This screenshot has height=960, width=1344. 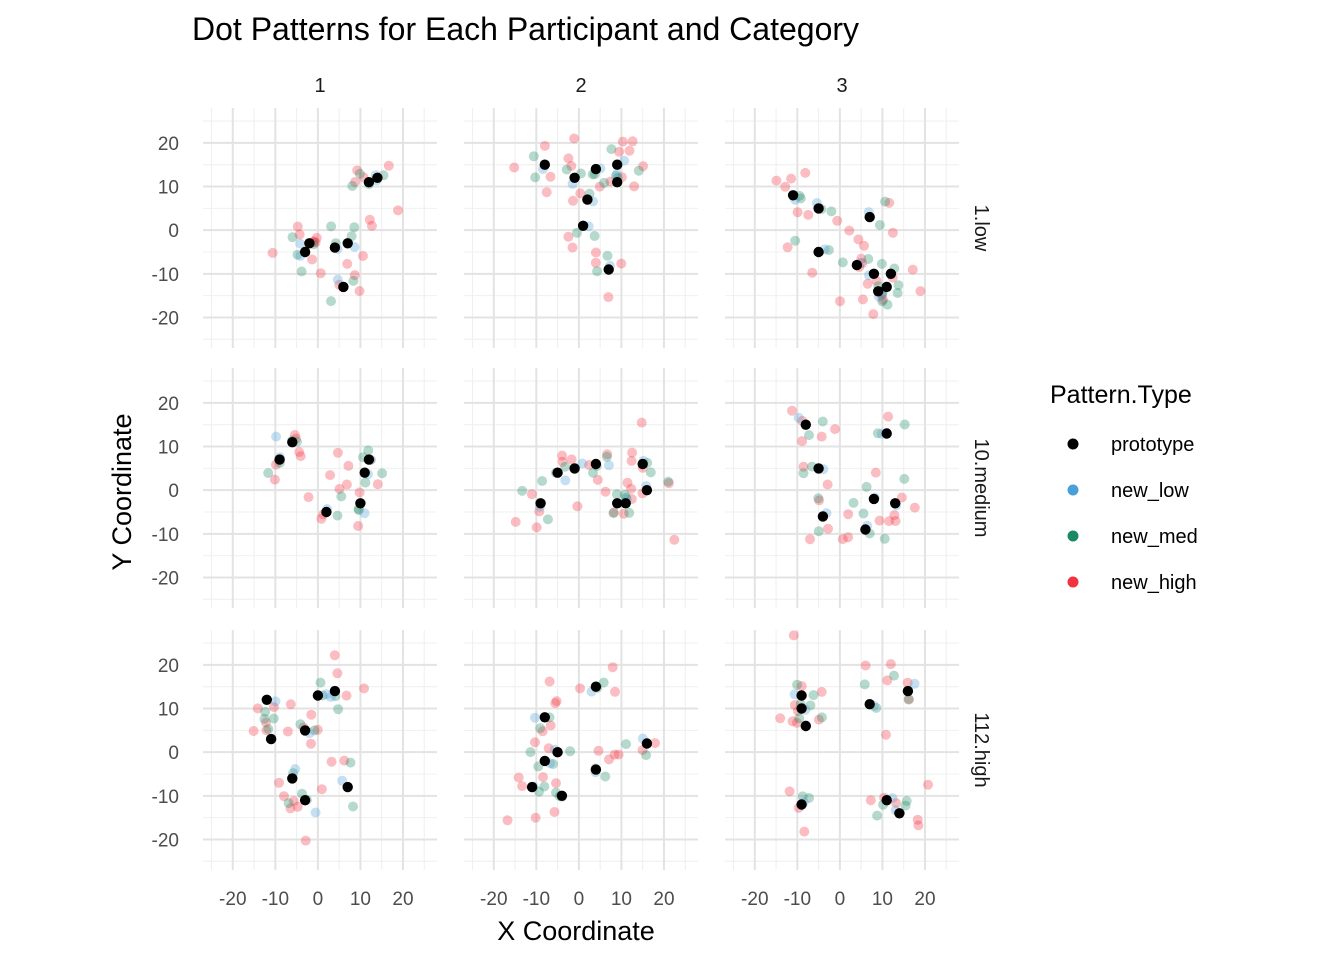 What do you see at coordinates (165, 493) in the screenshot?
I see `y-axis: -20 -10 0 10 20 -20 -10 0 10 20 -20 -10 0 10 20` at bounding box center [165, 493].